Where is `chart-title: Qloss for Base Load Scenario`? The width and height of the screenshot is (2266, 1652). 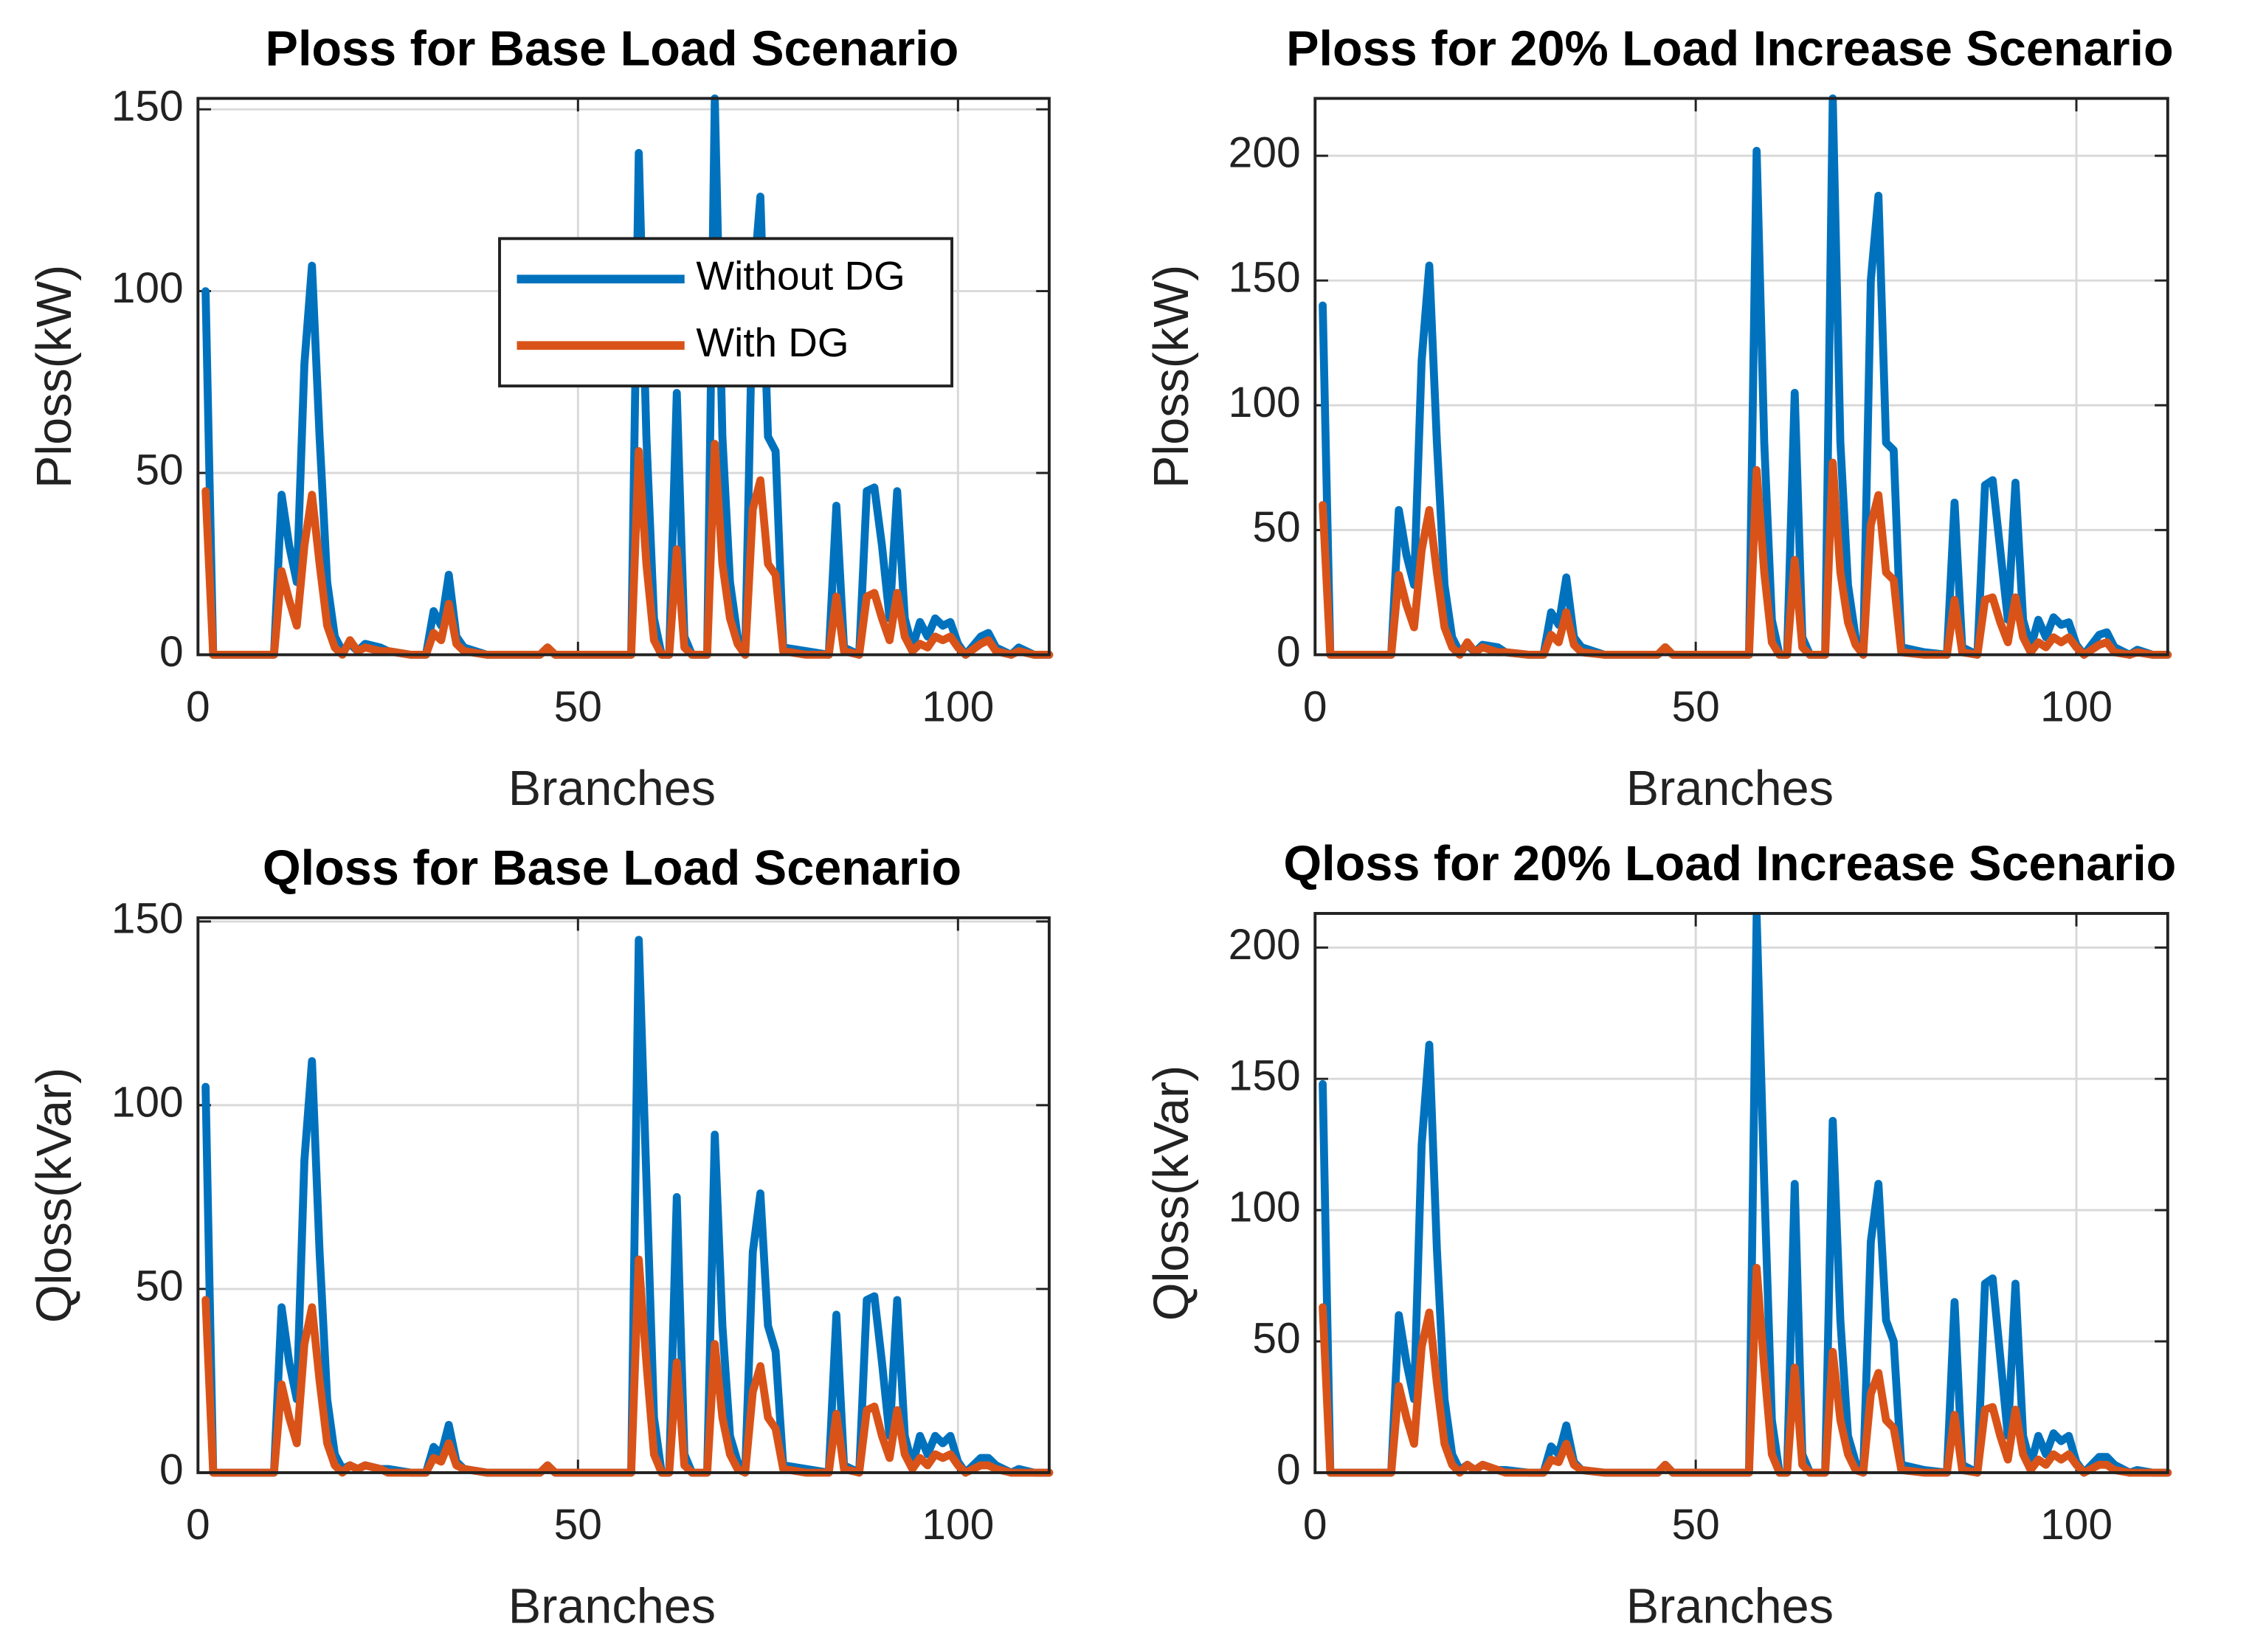 chart-title: Qloss for Base Load Scenario is located at coordinates (612, 869).